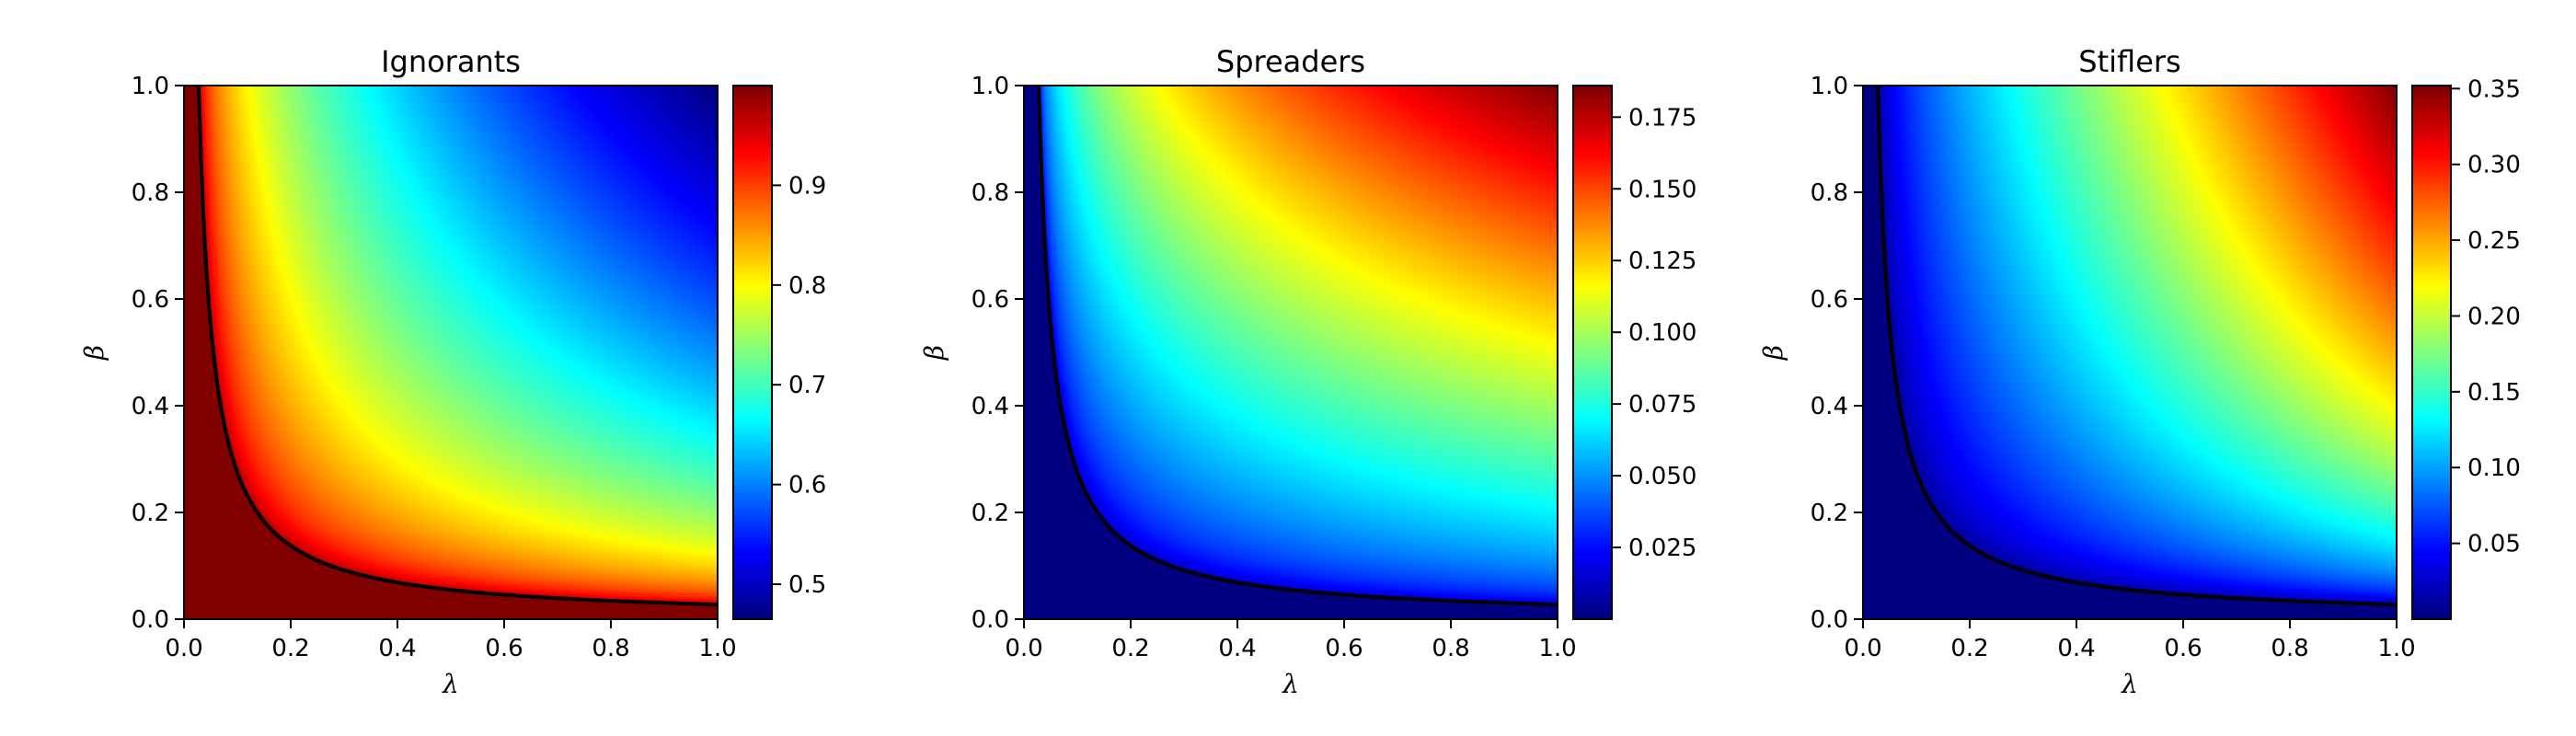  I want to click on colorbar-tick-label: 0.20, so click(2494, 316).